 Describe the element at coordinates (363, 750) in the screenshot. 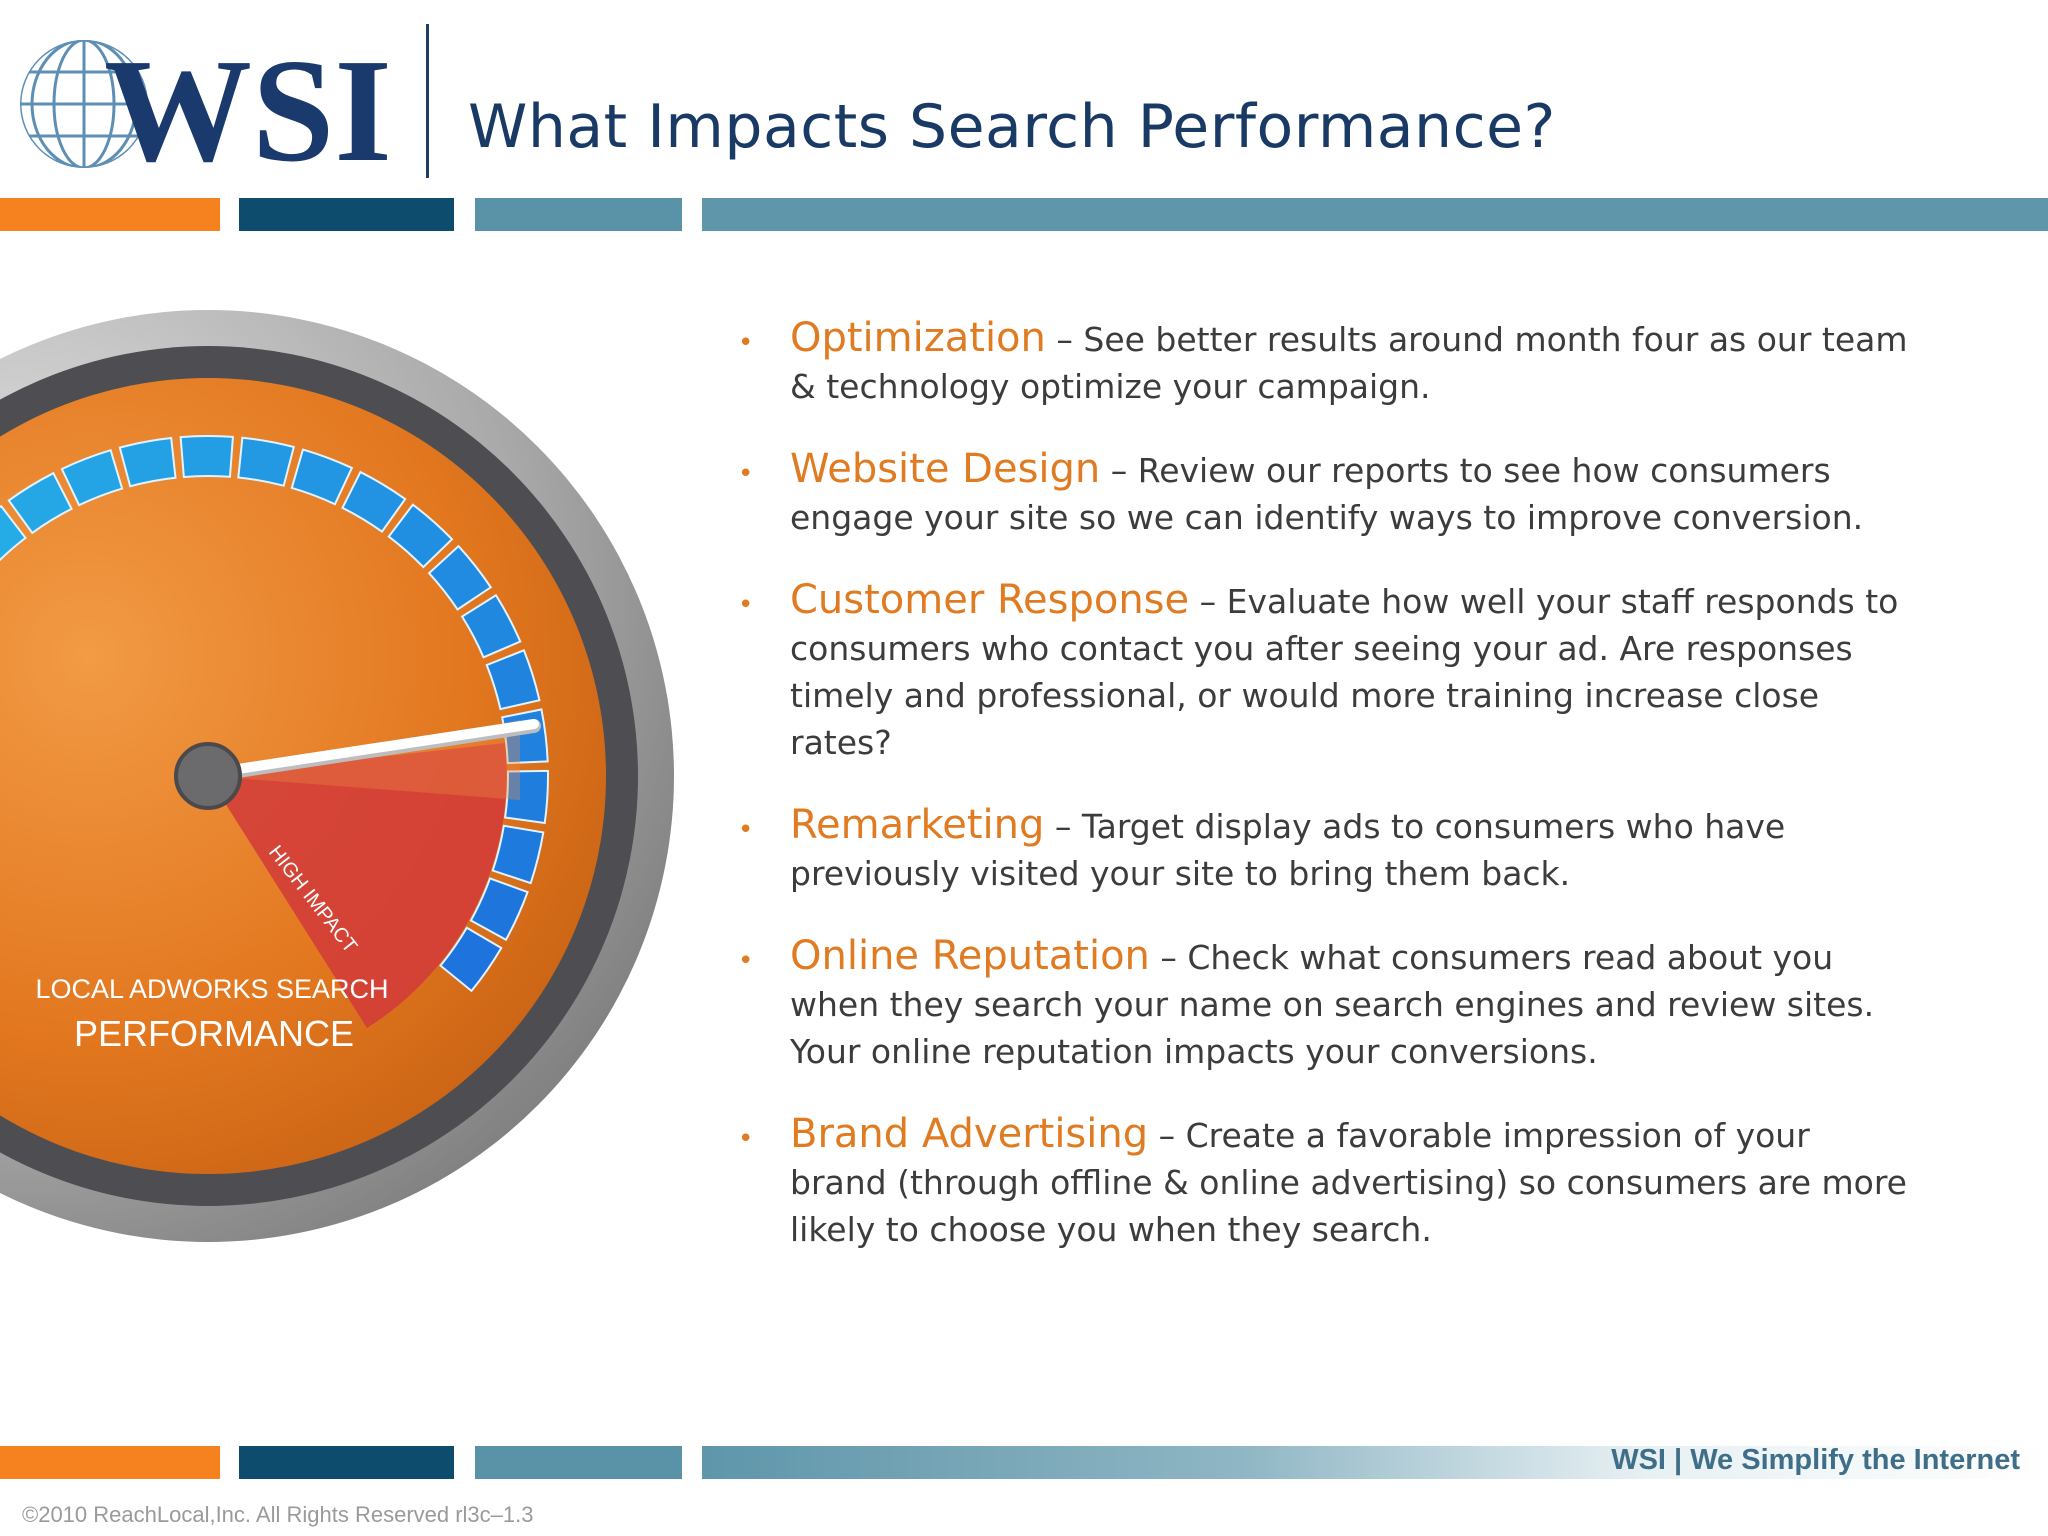

I see `gauge-needle` at that location.